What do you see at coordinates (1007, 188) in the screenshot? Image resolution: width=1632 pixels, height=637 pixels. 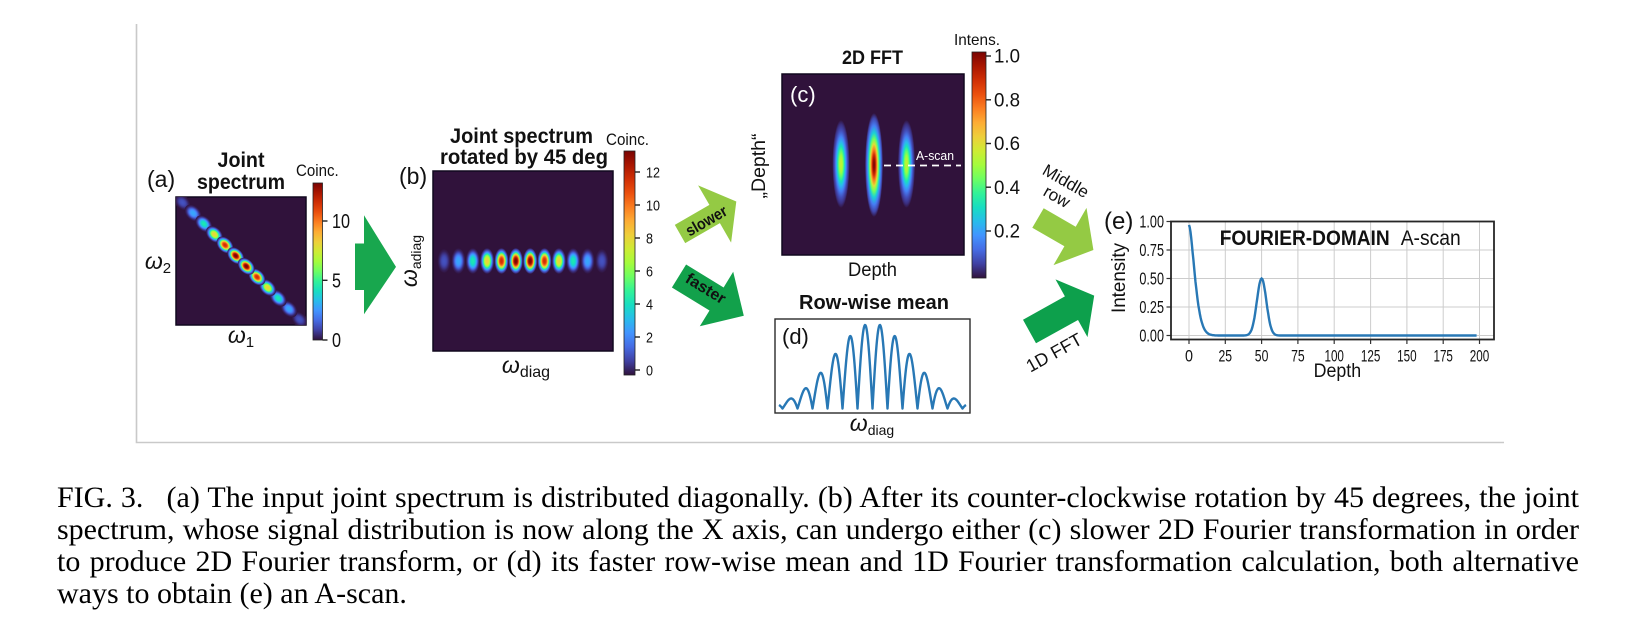 I see `svg-text: 0.4` at bounding box center [1007, 188].